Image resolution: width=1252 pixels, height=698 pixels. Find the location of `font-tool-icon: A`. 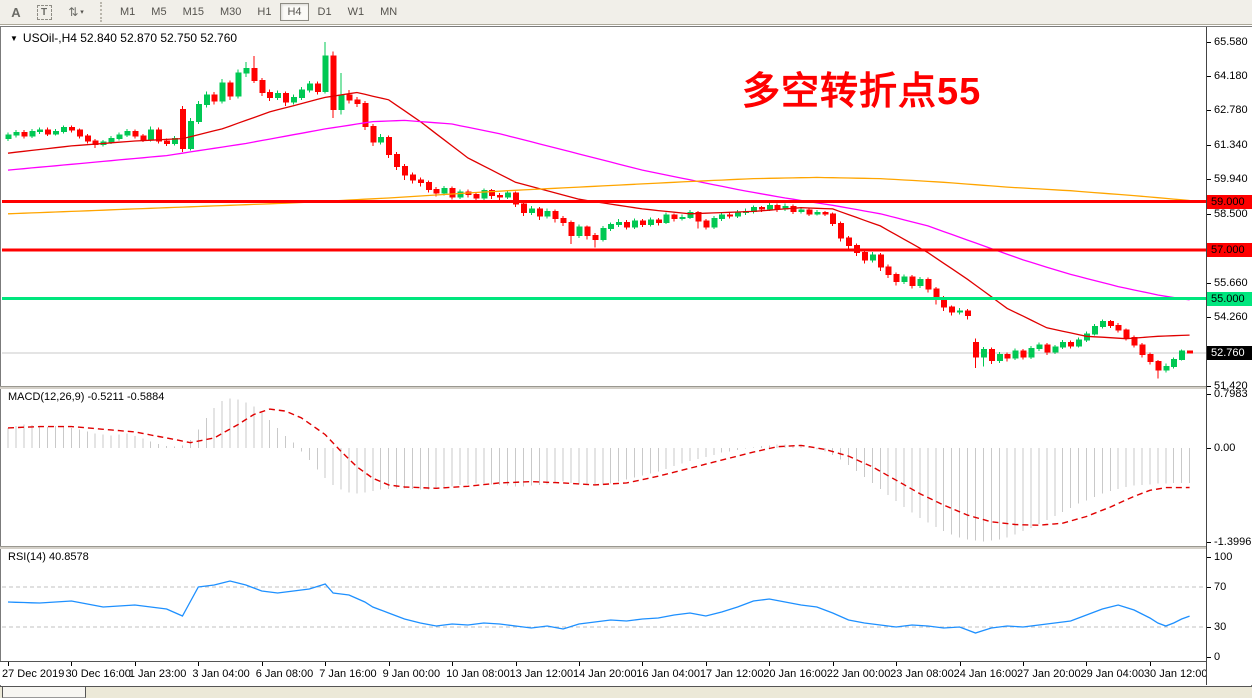

font-tool-icon: A is located at coordinates (16, 12).